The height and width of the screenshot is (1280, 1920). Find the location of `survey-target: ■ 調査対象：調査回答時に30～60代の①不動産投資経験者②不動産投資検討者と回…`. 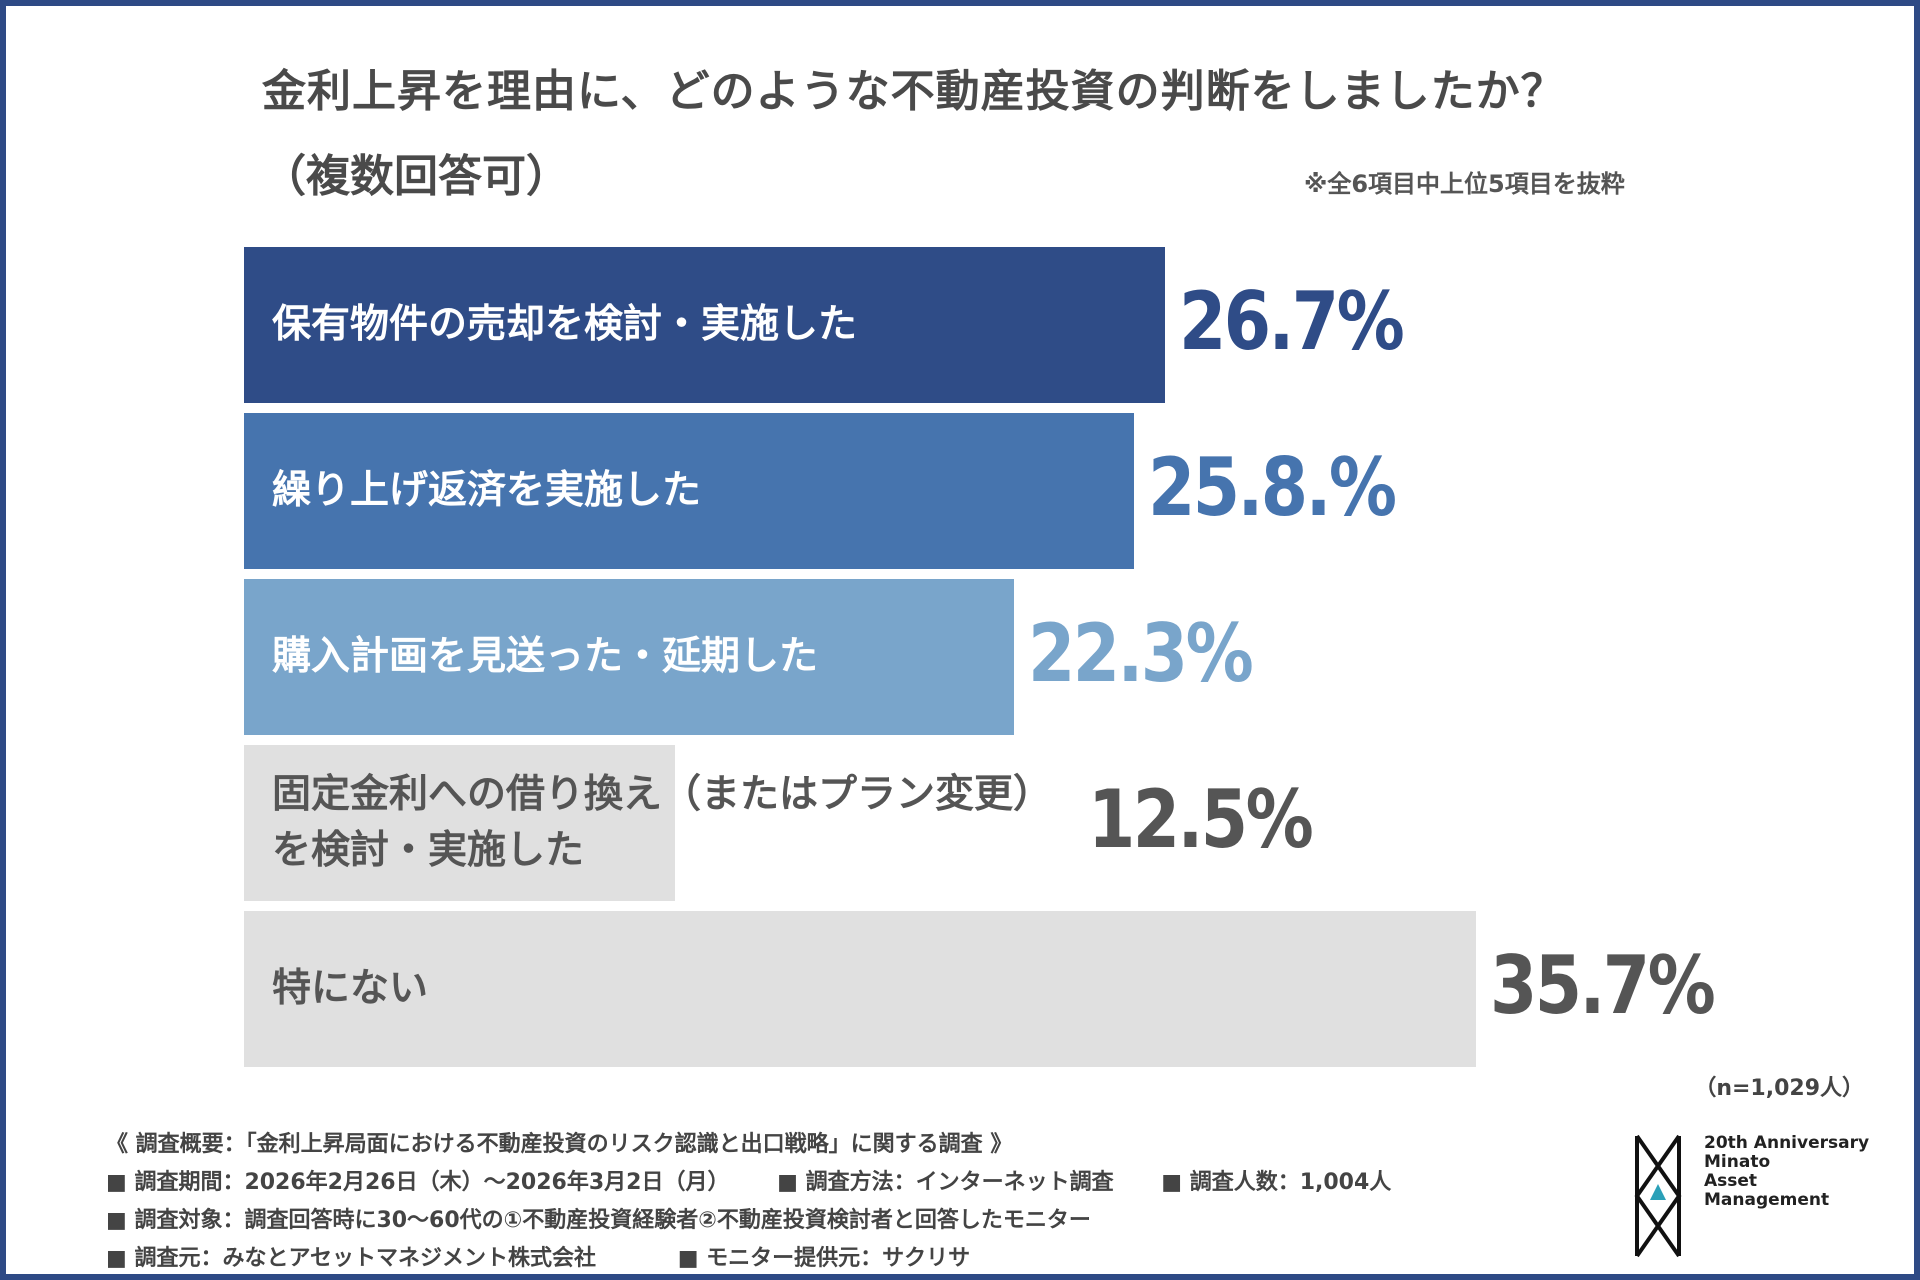

survey-target: ■ 調査対象：調査回答時に30～60代の①不動産投資経験者②不動産投資検討者と回… is located at coordinates (598, 1220).